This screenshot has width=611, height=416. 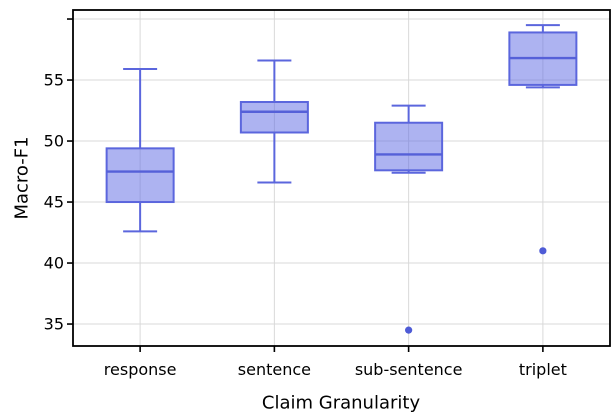 I want to click on y-tick-label-55: 55, so click(x=54, y=80).